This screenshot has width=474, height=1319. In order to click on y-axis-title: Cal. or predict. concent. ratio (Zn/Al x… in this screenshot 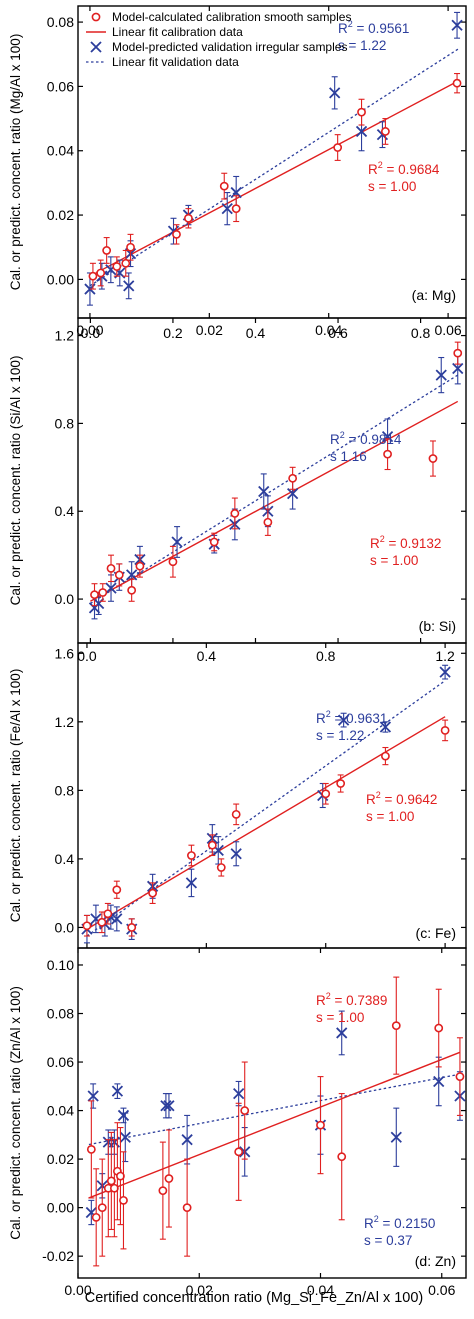, I will do `click(15, 1113)`.